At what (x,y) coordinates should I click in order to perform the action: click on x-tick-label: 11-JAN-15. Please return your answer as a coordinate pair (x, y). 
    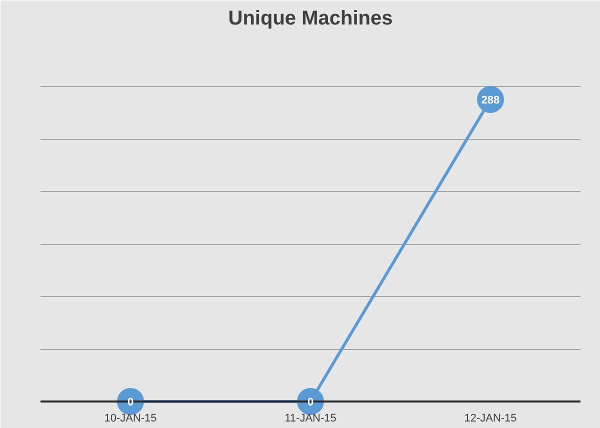
    Looking at the image, I should click on (310, 418).